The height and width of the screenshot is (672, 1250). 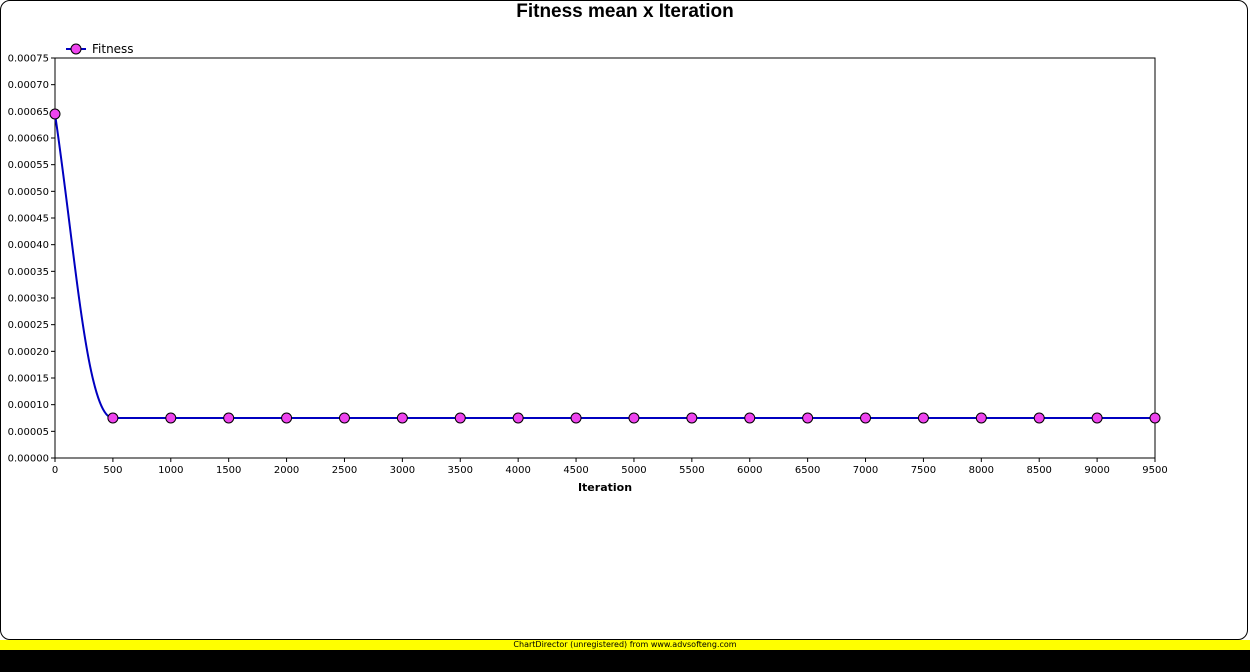 What do you see at coordinates (28, 272) in the screenshot?
I see `y-tick-label: 0.00035` at bounding box center [28, 272].